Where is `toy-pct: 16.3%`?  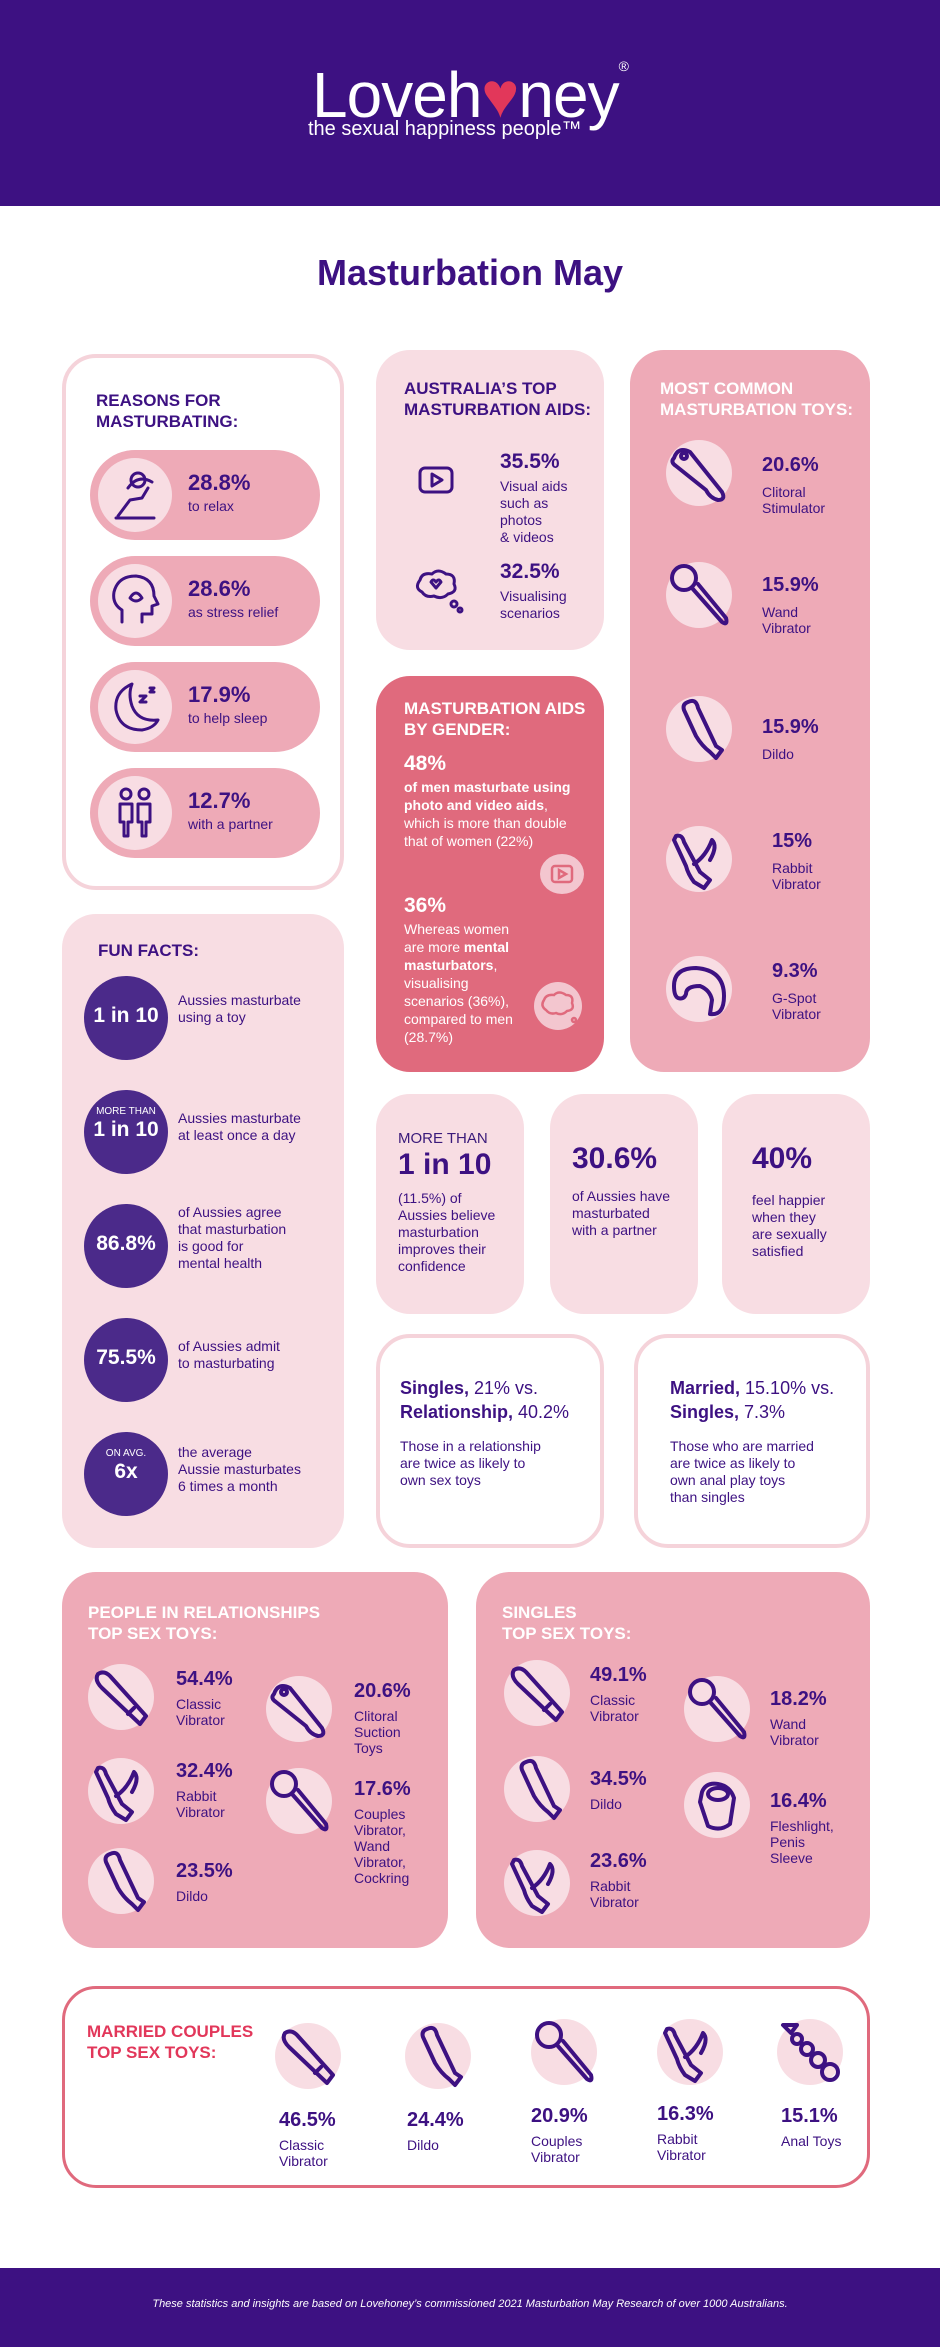 toy-pct: 16.3% is located at coordinates (685, 2114).